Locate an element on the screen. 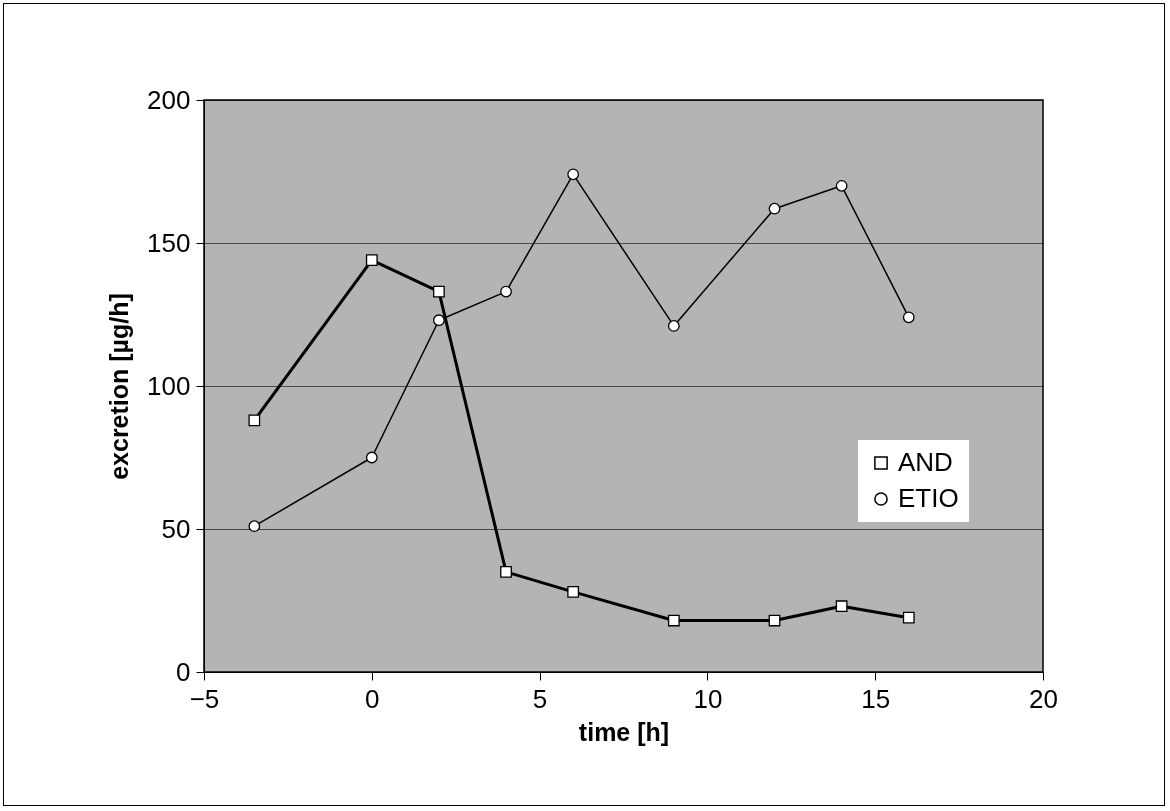  x-tick-label: 20 is located at coordinates (1043, 698).